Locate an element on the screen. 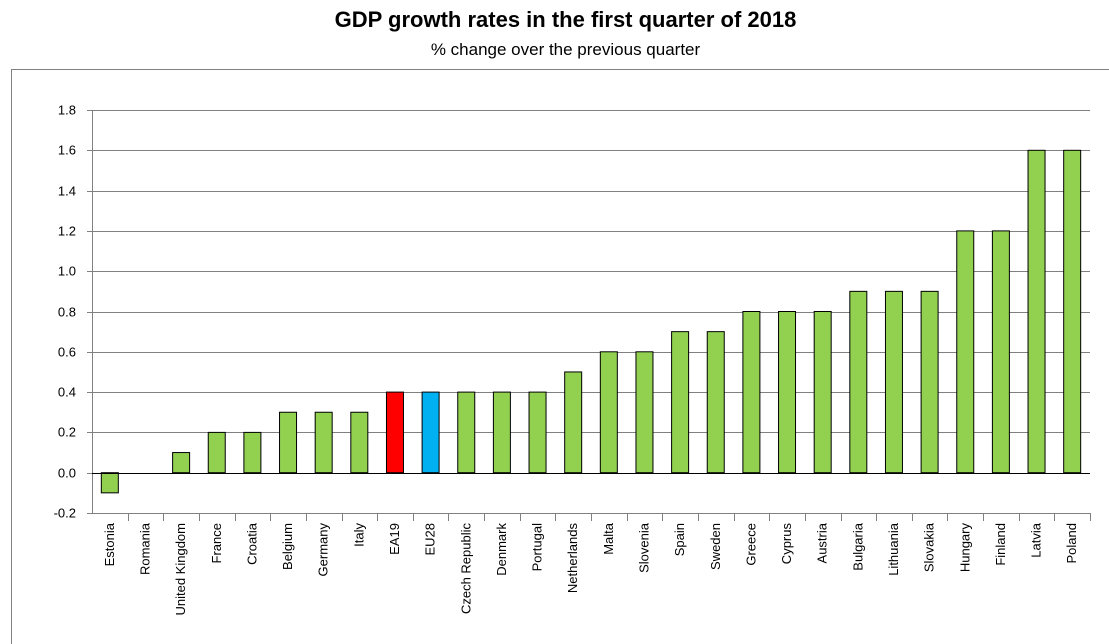 Image resolution: width=1109 pixels, height=644 pixels. x-tick-label: Lithuania is located at coordinates (893, 549).